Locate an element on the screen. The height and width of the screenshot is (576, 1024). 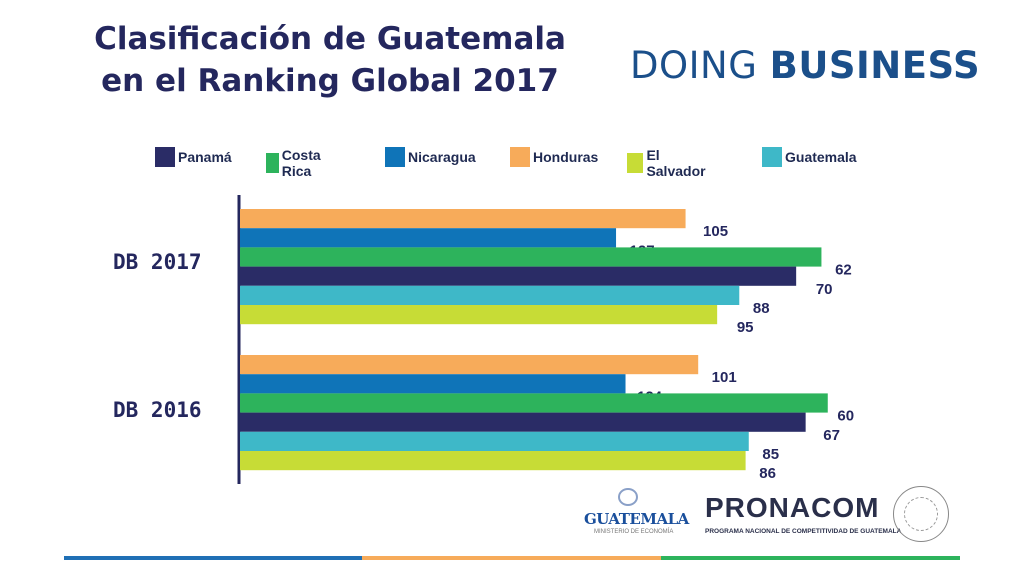
guatemala-seal-icon is located at coordinates (921, 514).